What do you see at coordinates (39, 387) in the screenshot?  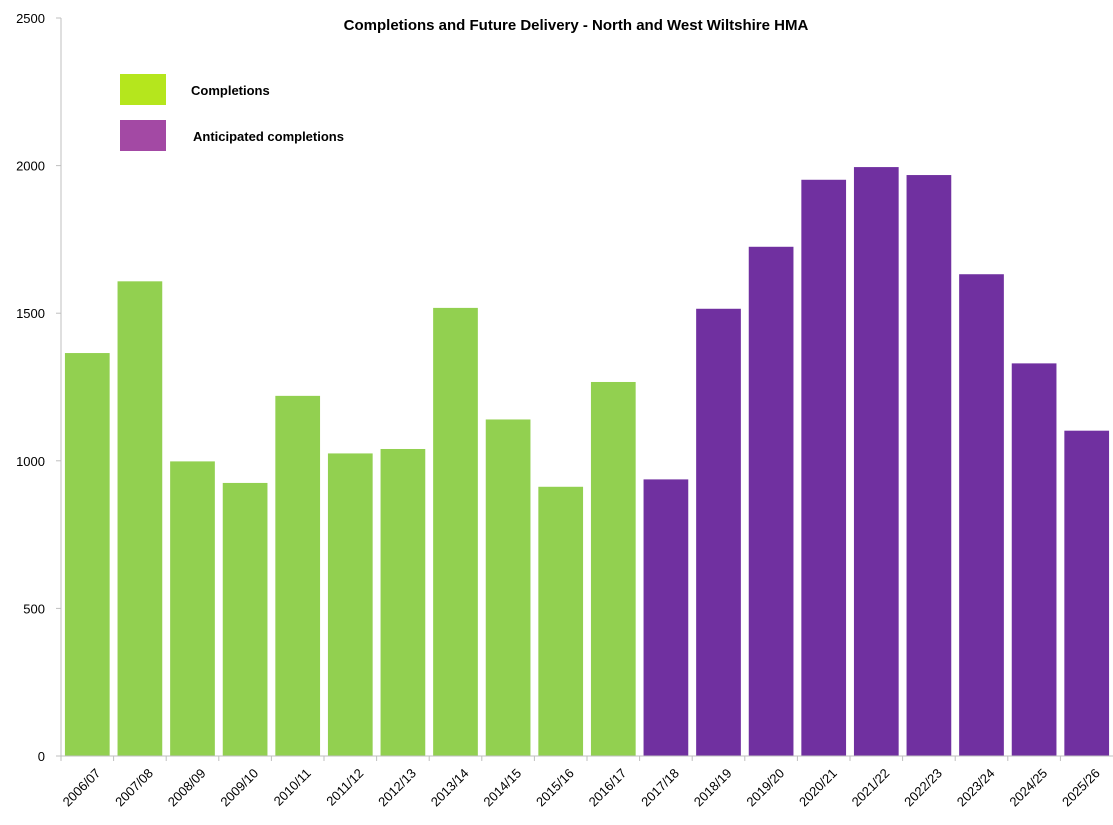 I see `y-axis: 0 500 1000 1500 2000 2500` at bounding box center [39, 387].